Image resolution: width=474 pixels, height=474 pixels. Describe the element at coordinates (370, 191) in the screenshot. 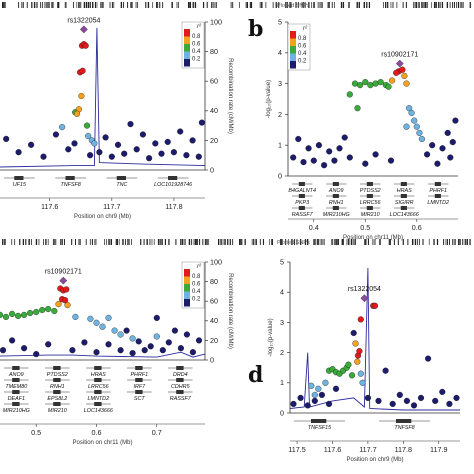

I see `gene-label: PTDSS2` at that location.